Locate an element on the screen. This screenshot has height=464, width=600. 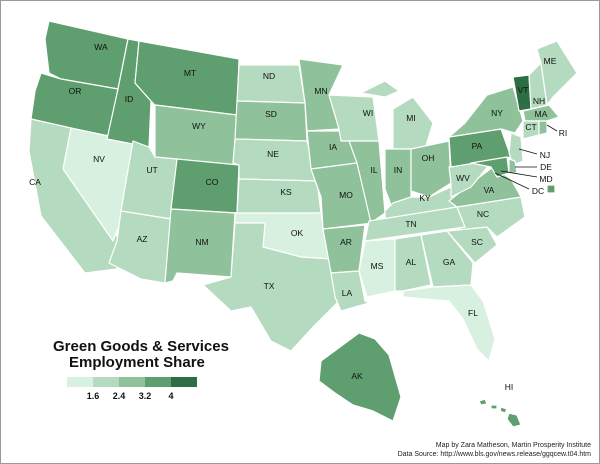
label-hi: HI is located at coordinates (509, 387).